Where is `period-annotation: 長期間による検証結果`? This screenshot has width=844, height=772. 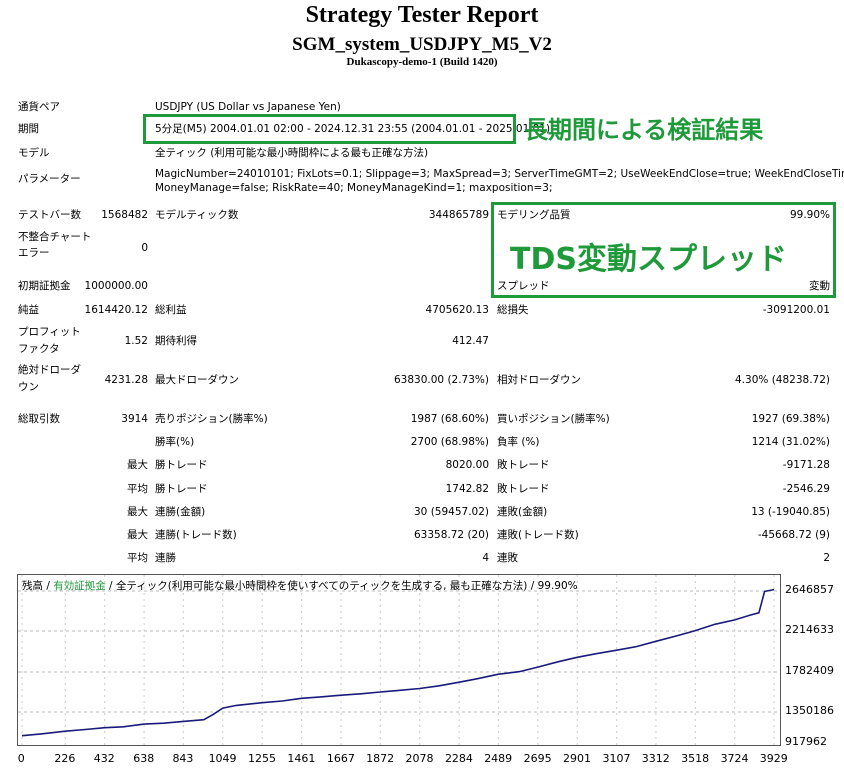 period-annotation: 長期間による検証結果 is located at coordinates (644, 130).